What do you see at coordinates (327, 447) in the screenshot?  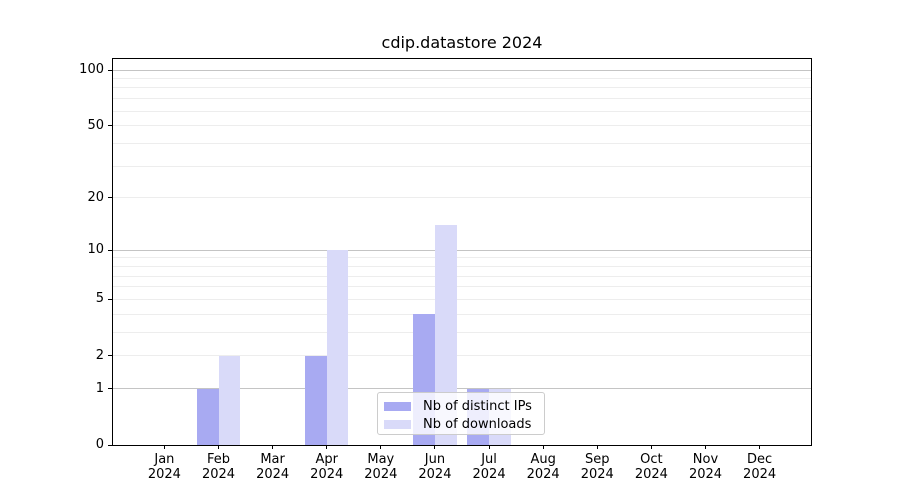 I see `x-tick-apr` at bounding box center [327, 447].